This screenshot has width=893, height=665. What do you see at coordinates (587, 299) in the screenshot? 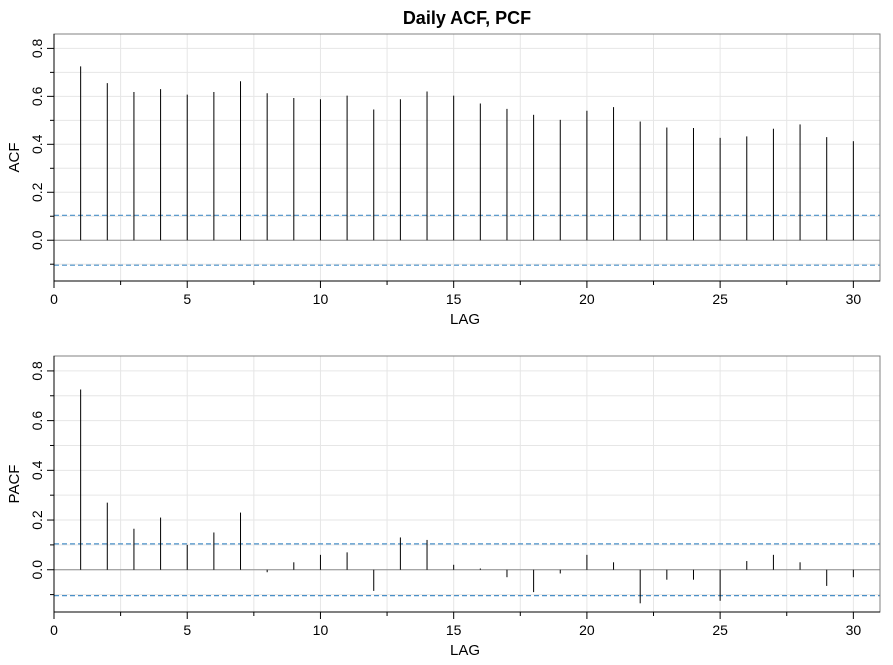
I see `acf-x-tick-label: 20` at bounding box center [587, 299].